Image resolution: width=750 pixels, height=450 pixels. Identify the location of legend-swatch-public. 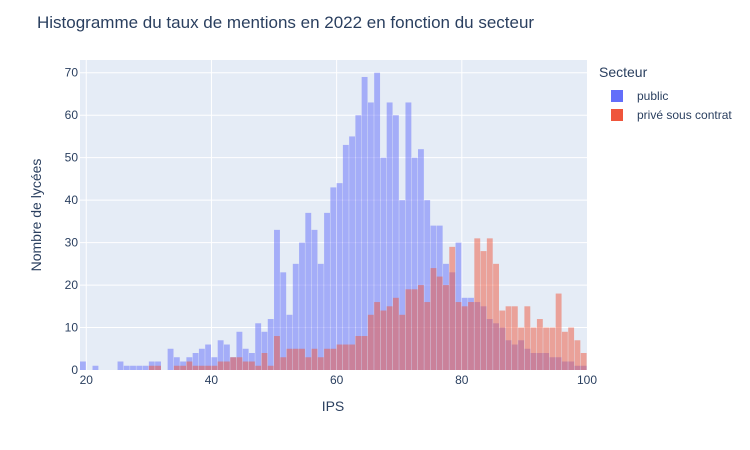
(617, 95).